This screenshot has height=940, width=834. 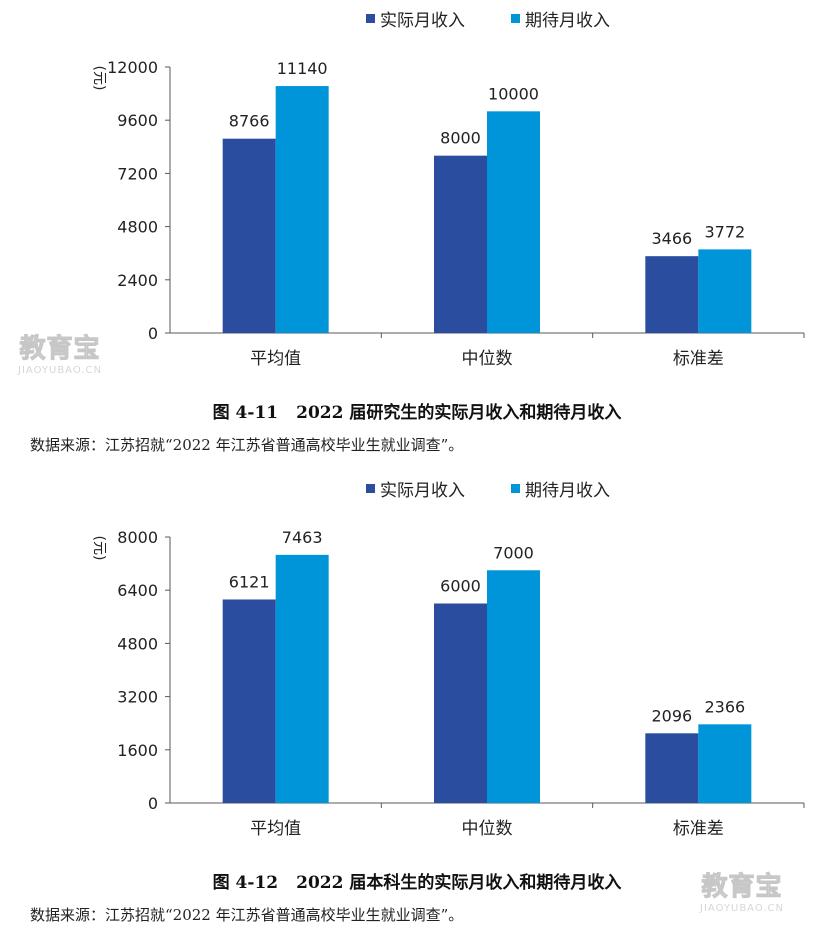 What do you see at coordinates (137, 280) in the screenshot?
I see `y-tick-label: 2400` at bounding box center [137, 280].